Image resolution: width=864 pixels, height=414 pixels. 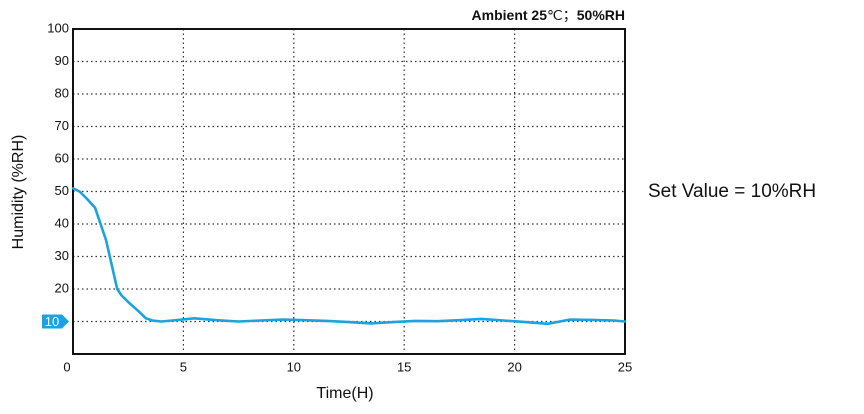 I want to click on y-axis-title: Humidity (%RH), so click(x=18, y=192).